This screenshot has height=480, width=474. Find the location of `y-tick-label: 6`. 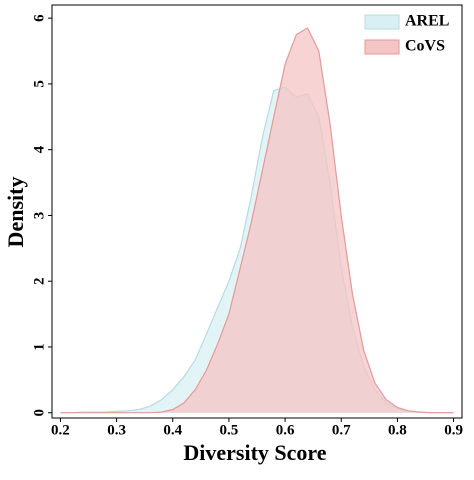

y-tick-label: 6 is located at coordinates (39, 18).